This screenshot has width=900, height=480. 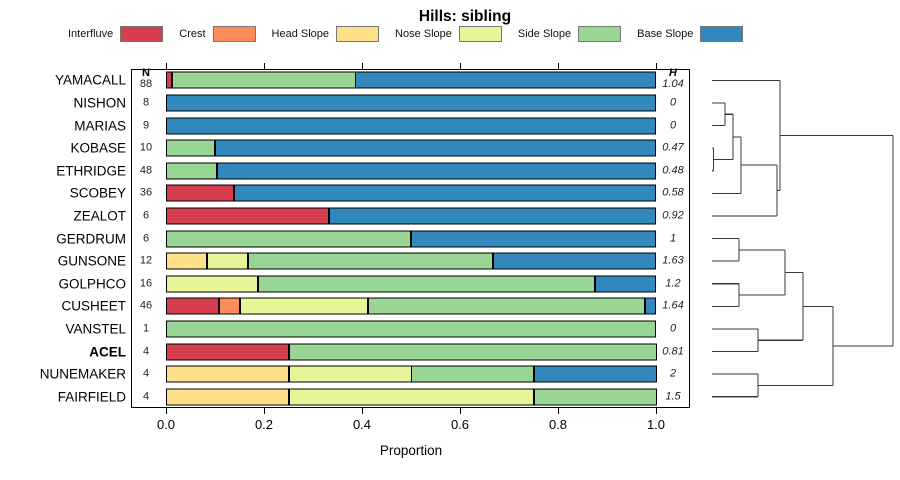 I want to click on h-value: 0.81, so click(x=673, y=351).